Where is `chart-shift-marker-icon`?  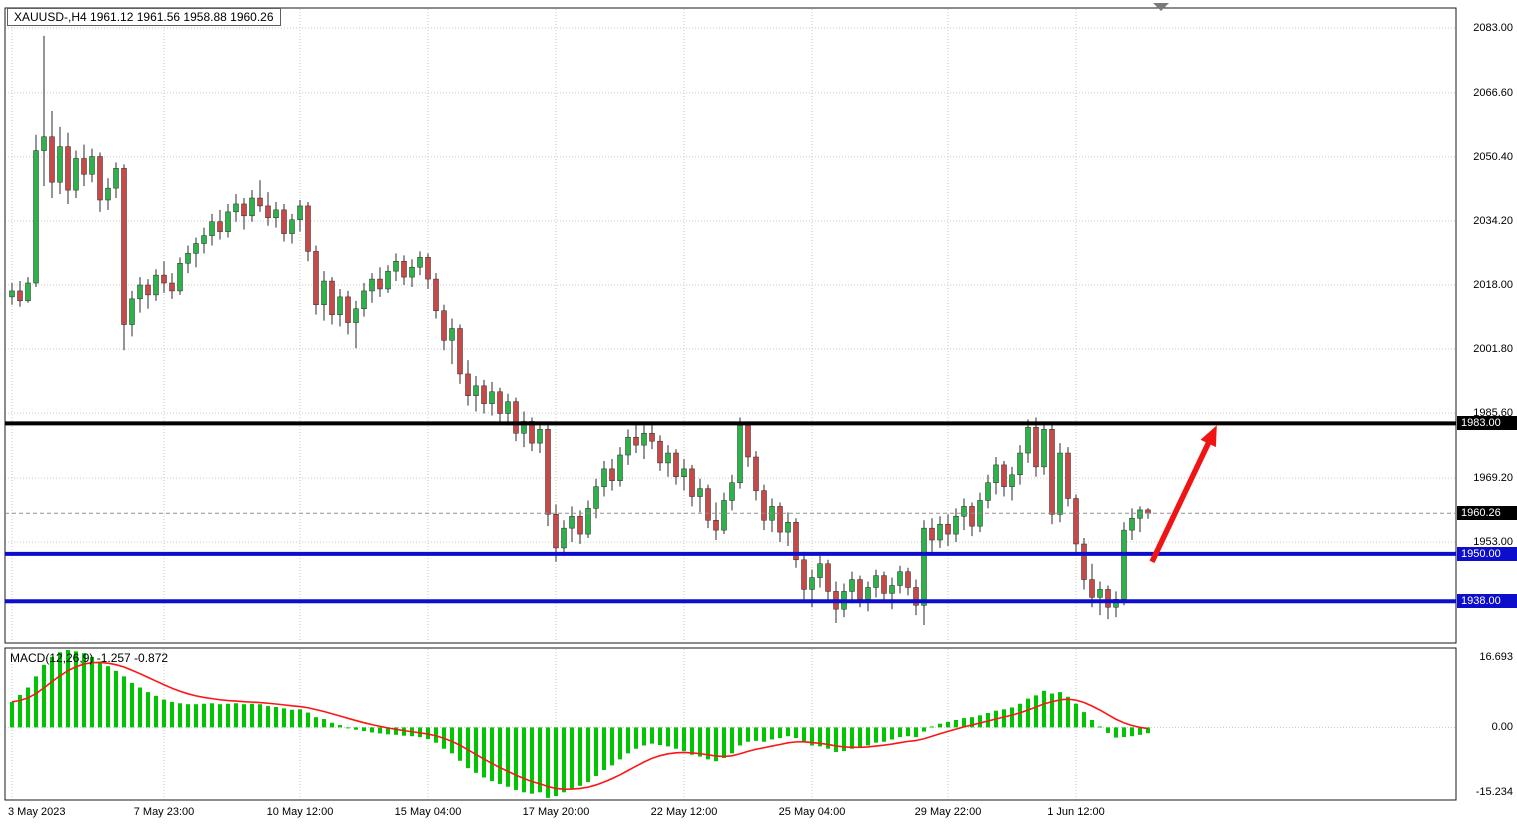 chart-shift-marker-icon is located at coordinates (1161, 7).